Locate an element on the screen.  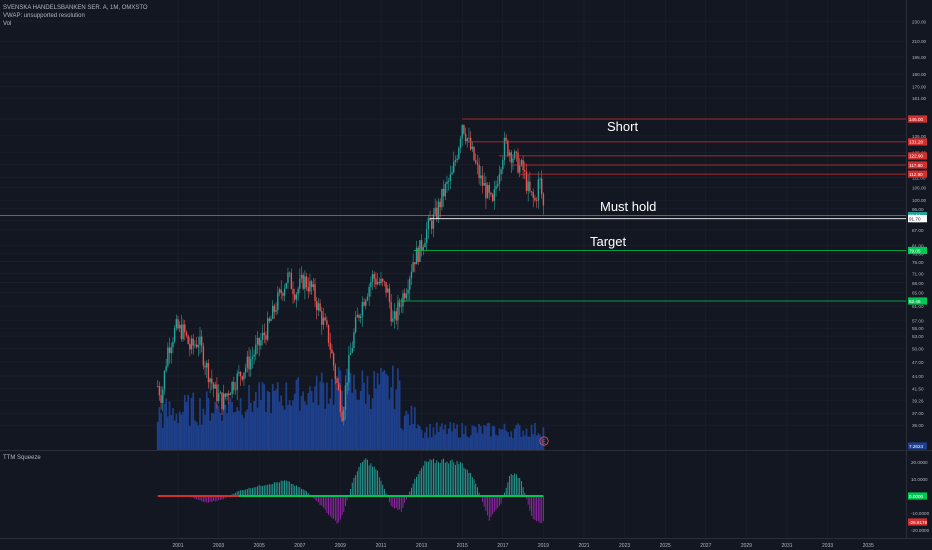
price-tick-label: 75.00 is located at coordinates (918, 262).